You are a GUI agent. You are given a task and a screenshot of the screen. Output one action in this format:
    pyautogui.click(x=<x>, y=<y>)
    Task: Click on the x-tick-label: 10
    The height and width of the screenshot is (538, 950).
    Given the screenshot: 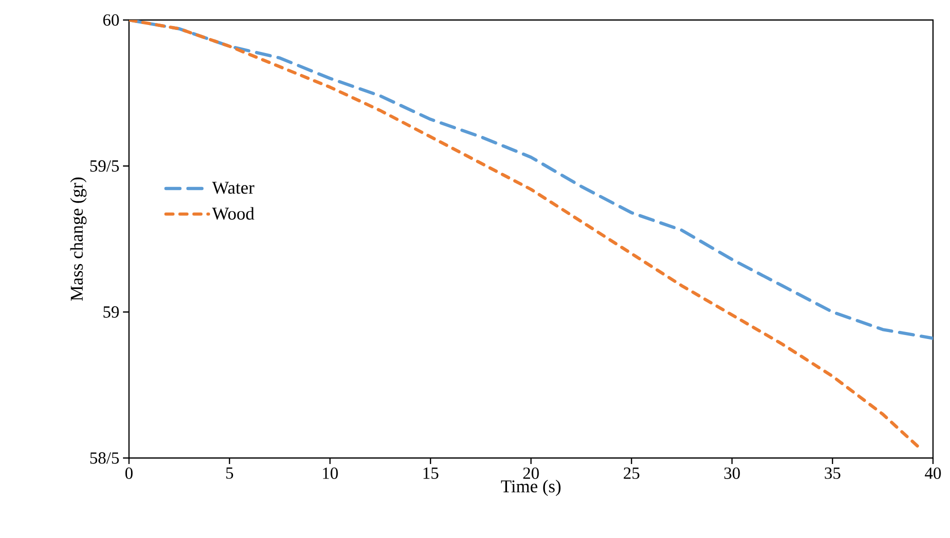 What is the action you would take?
    pyautogui.click(x=330, y=473)
    